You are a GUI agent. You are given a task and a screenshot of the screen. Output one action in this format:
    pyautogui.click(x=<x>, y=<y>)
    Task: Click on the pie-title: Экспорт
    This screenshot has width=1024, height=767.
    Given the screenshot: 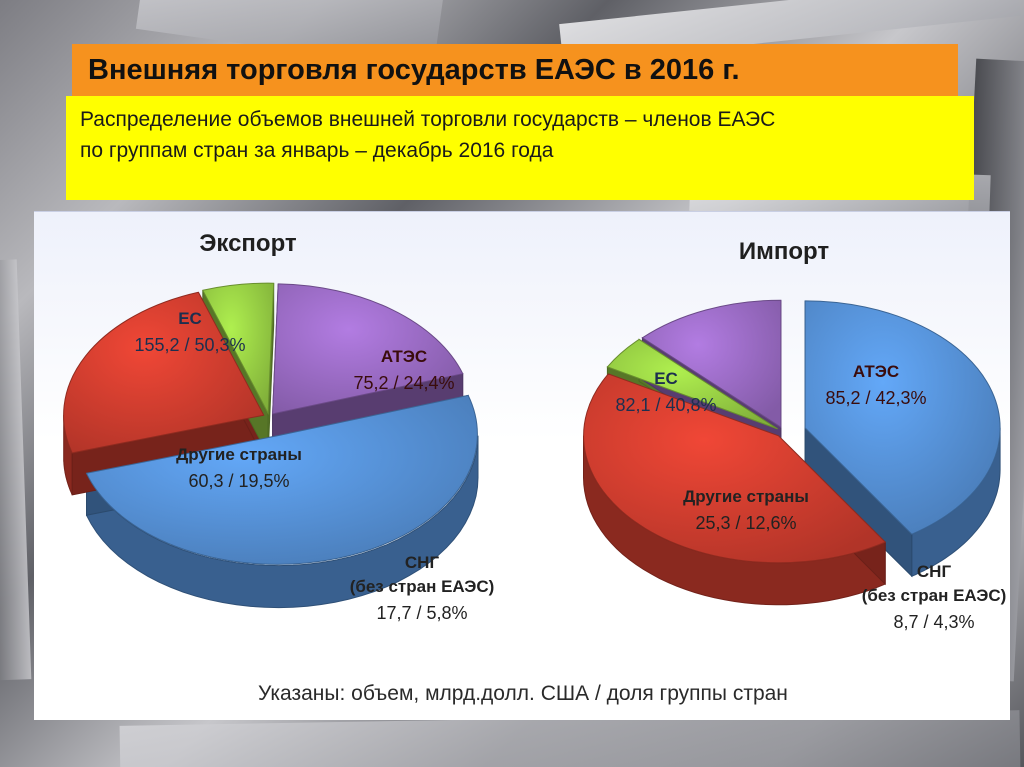 What is the action you would take?
    pyautogui.click(x=248, y=243)
    